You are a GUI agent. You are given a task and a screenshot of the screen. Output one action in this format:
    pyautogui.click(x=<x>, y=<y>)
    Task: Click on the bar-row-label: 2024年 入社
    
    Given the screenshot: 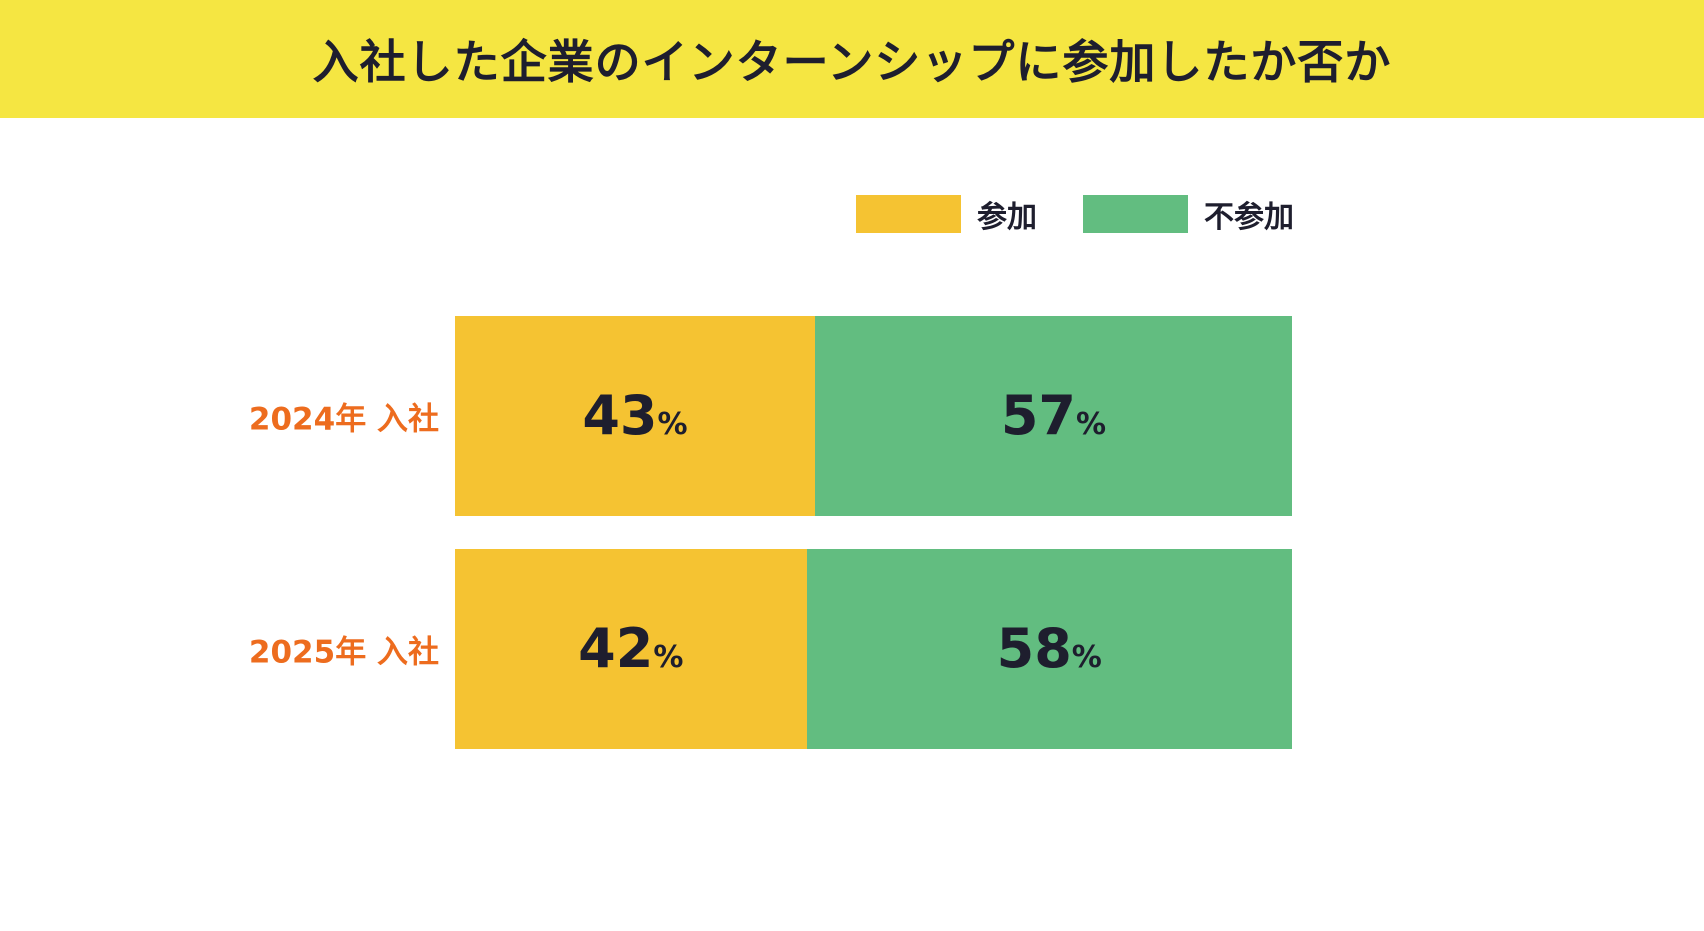 What is the action you would take?
    pyautogui.click(x=343, y=419)
    